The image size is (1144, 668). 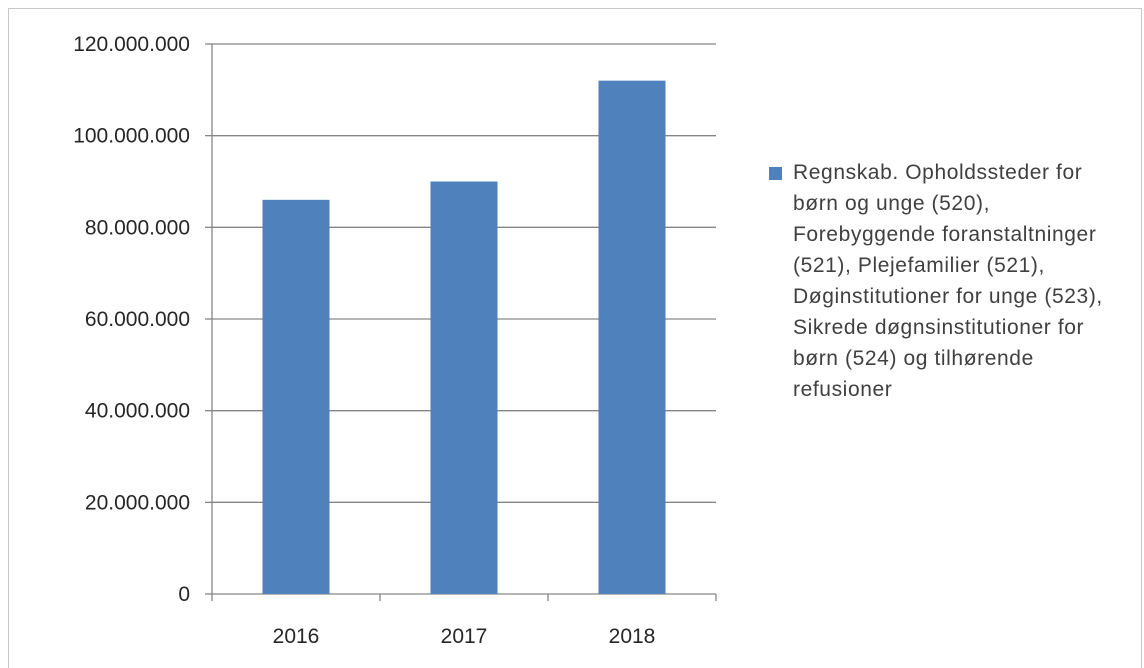 I want to click on x-tick-labels: 2016 2017 2018, so click(x=464, y=636).